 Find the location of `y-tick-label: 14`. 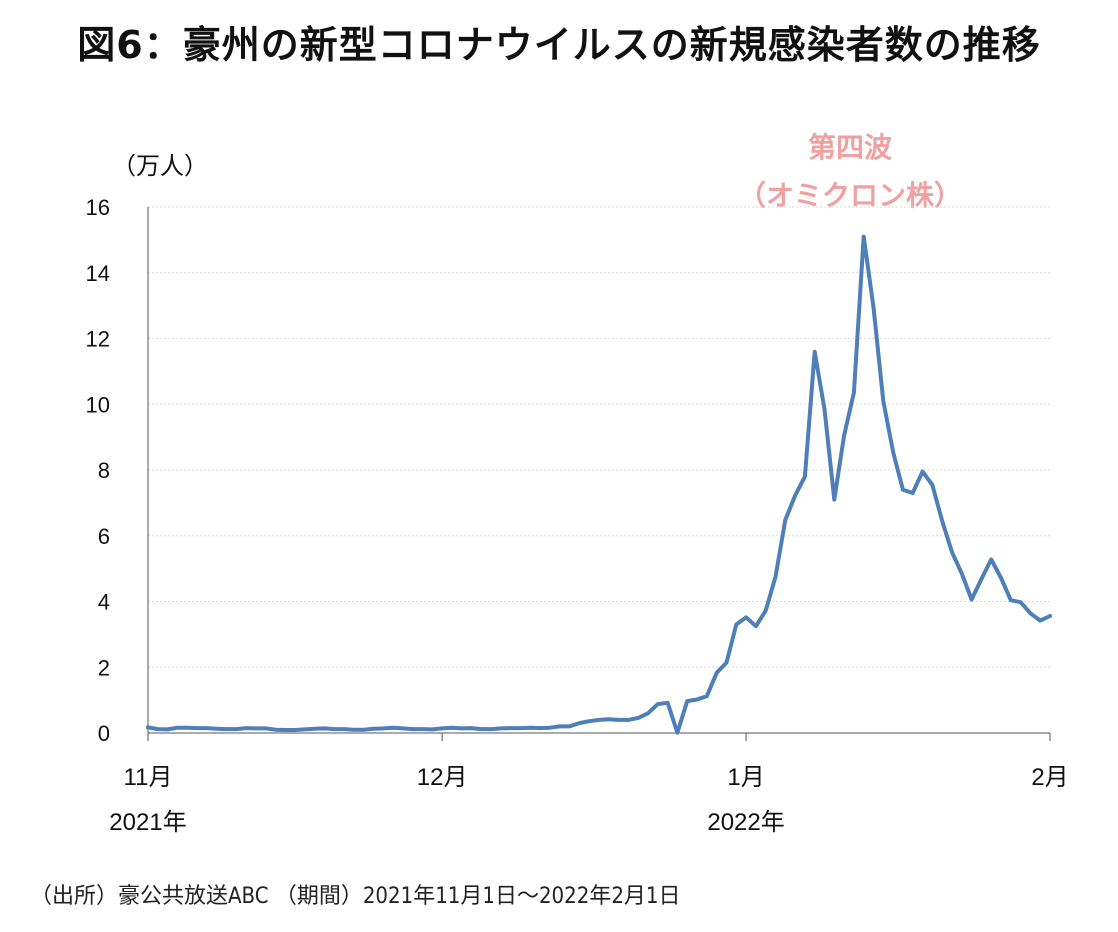

y-tick-label: 14 is located at coordinates (98, 273).